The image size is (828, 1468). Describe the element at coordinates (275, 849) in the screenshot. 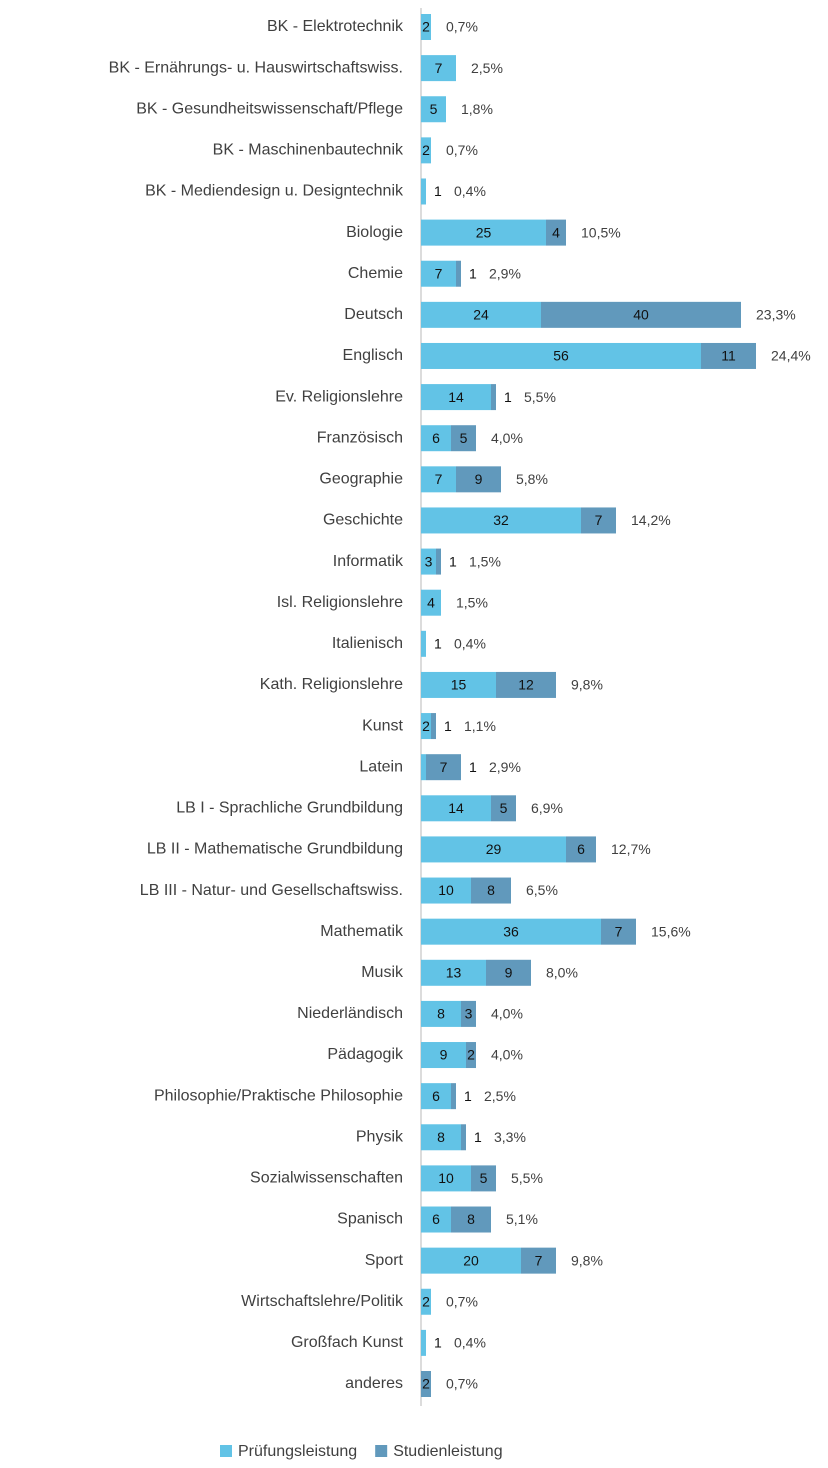

I see `category-label: LB II - Mathematische Grundbildung` at that location.